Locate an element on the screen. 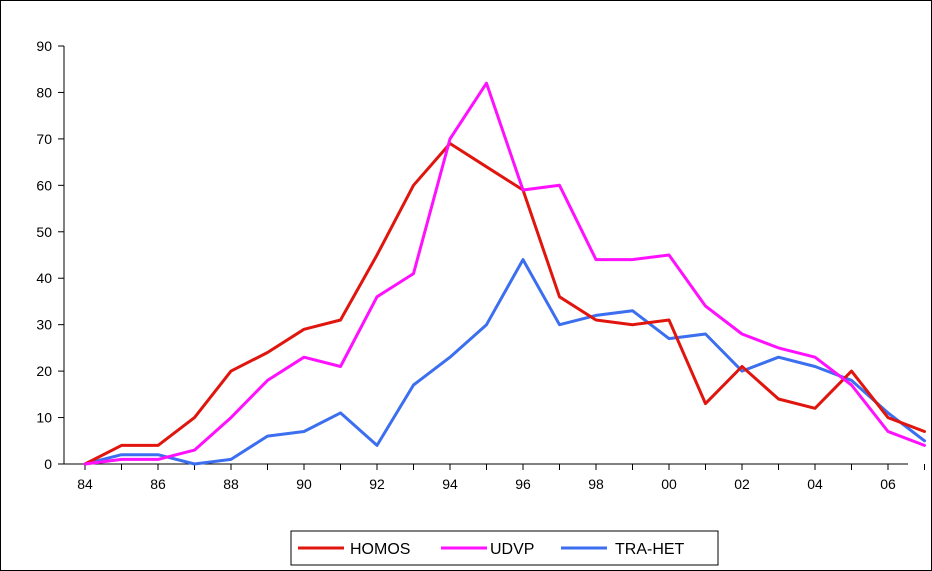 This screenshot has width=932, height=571. x-tick-label: 84 is located at coordinates (85, 484).